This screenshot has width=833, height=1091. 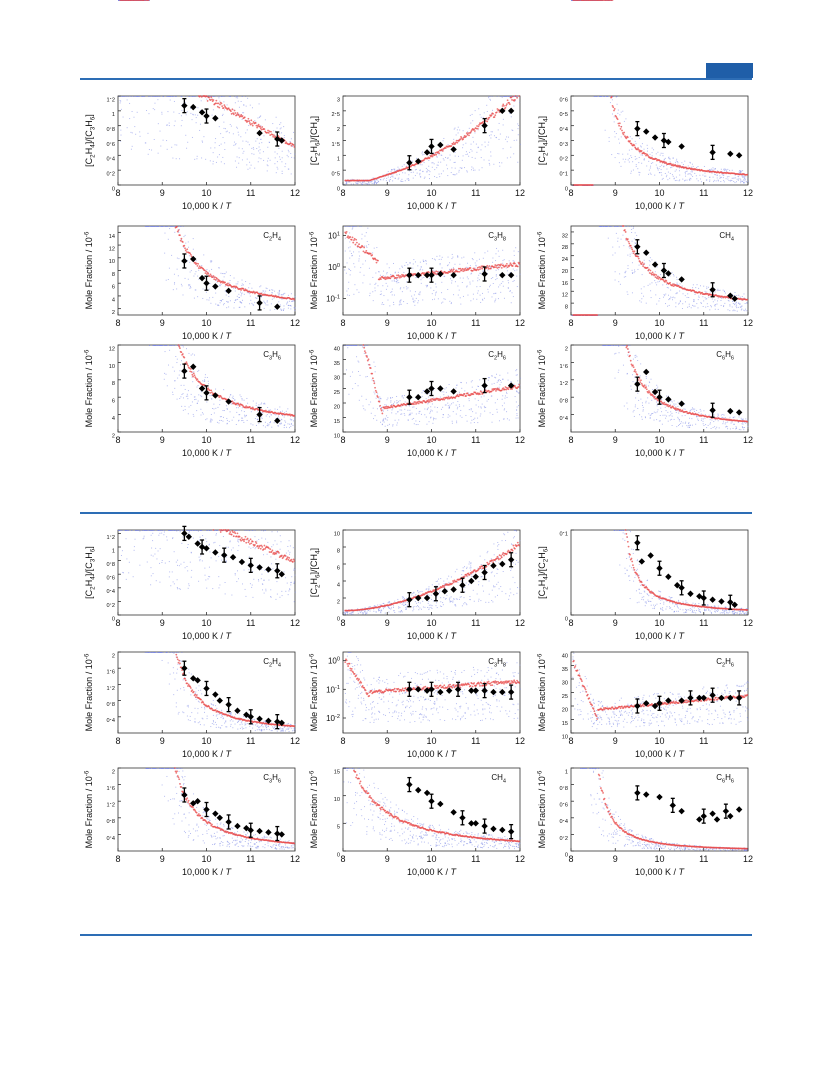 What do you see at coordinates (117, 193) in the screenshot?
I see `x-tick-label: 8` at bounding box center [117, 193].